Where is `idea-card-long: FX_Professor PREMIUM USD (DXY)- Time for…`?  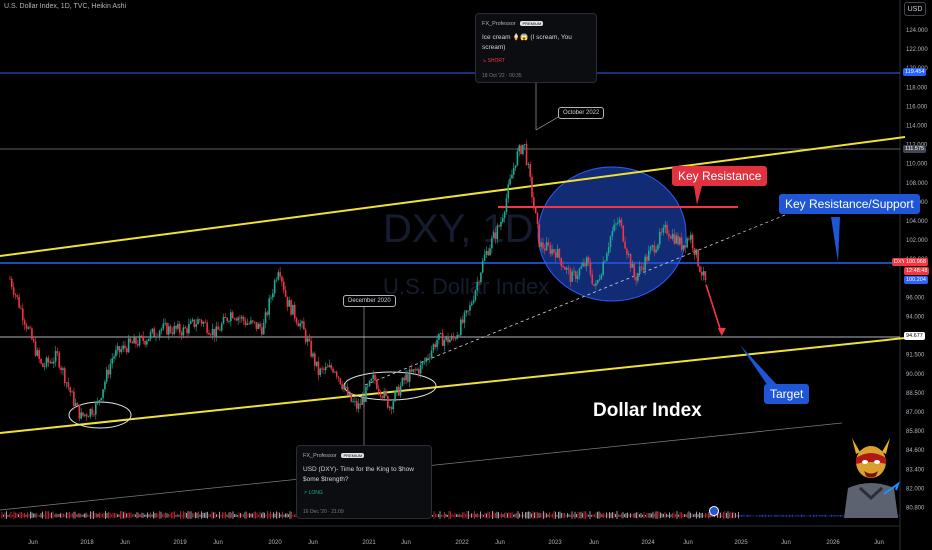 idea-card-long: FX_Professor PREMIUM USD (DXY)- Time for… is located at coordinates (364, 482).